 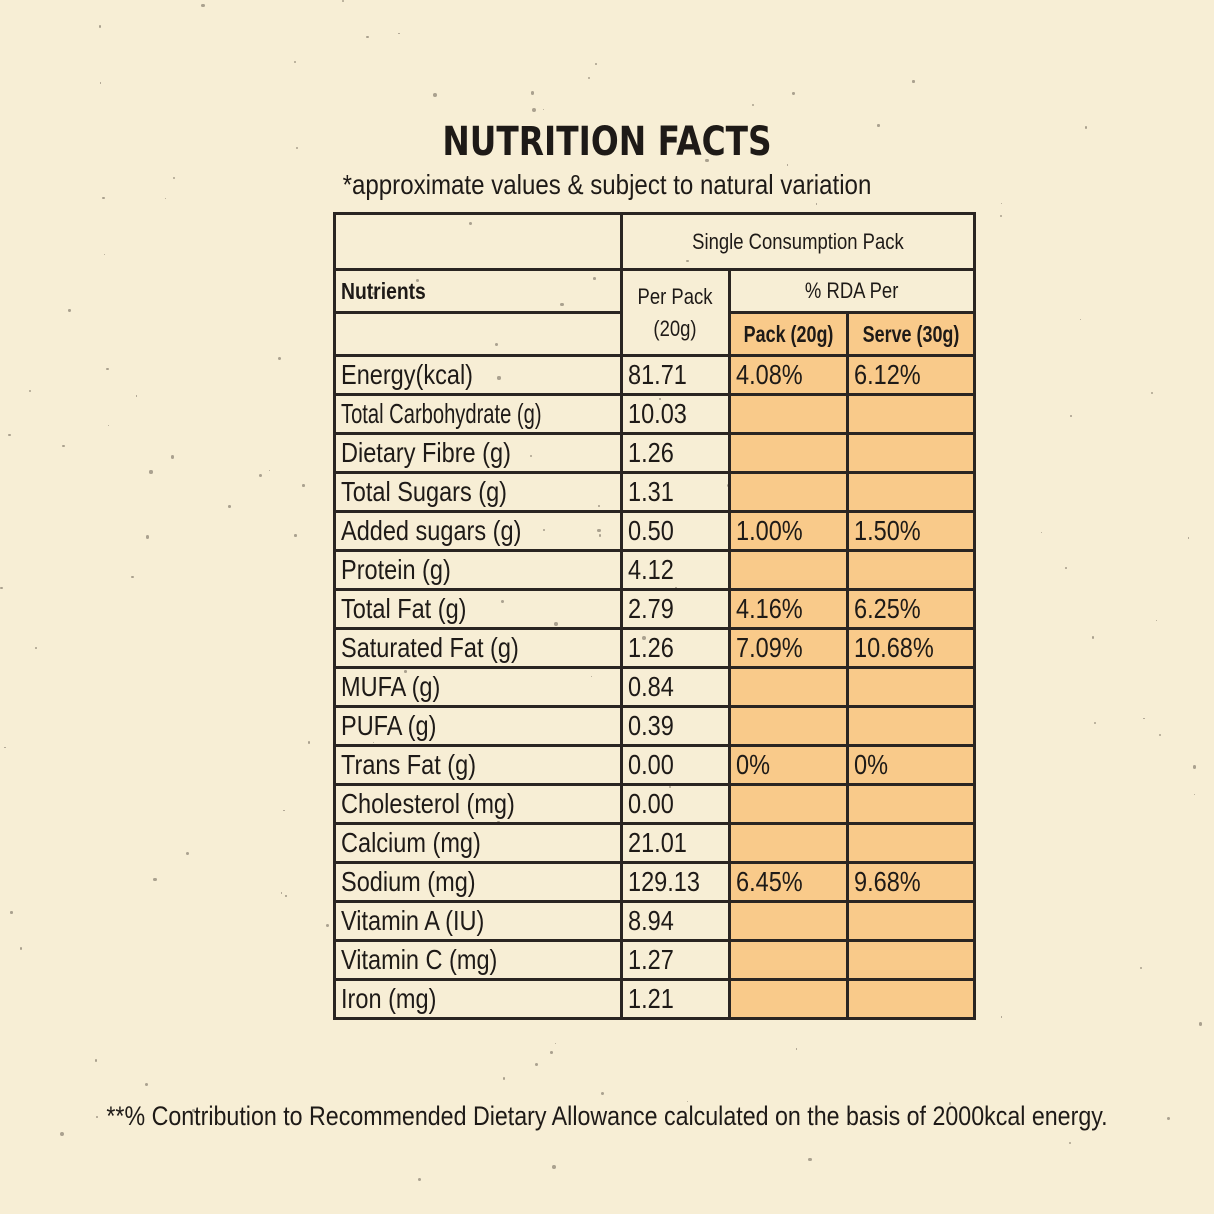 I want to click on rda-header: % RDA Per, so click(x=851, y=291).